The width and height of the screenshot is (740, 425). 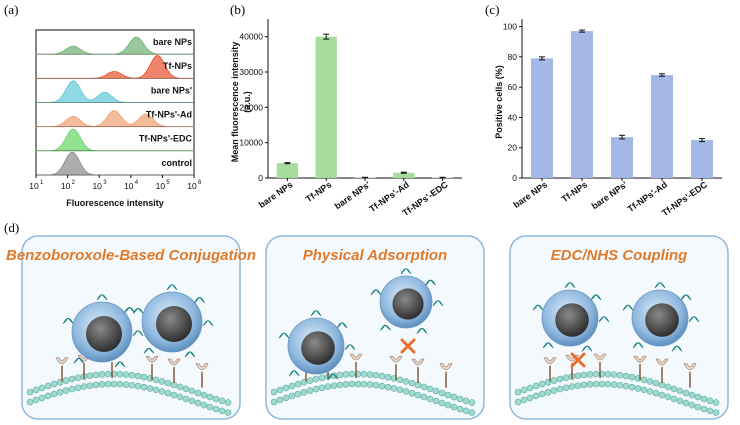 What do you see at coordinates (105, 183) in the screenshot?
I see `histogram-x-tick-exponent: 3` at bounding box center [105, 183].